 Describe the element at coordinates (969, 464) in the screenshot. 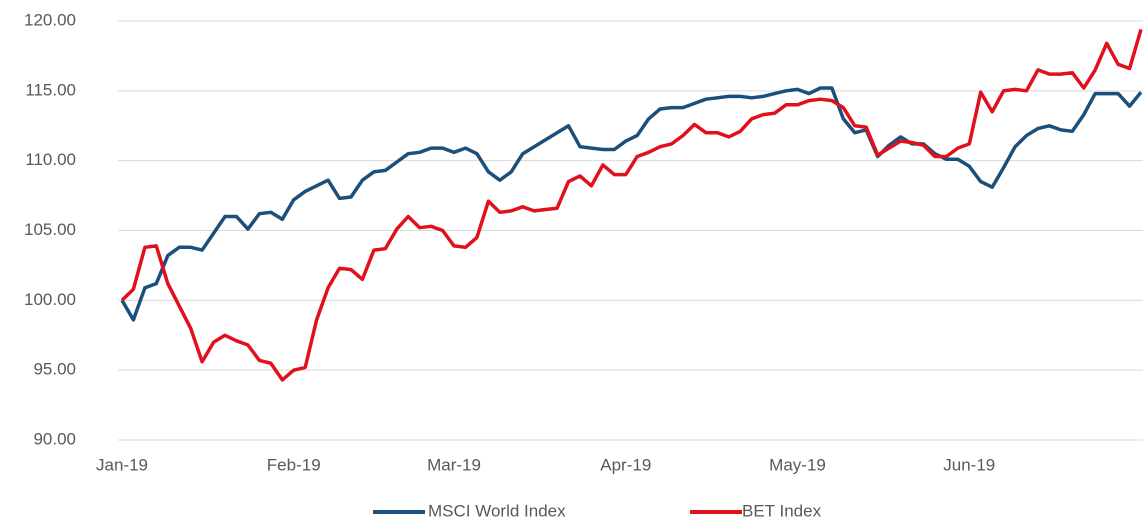

I see `x-tick-label: Jun-19` at that location.